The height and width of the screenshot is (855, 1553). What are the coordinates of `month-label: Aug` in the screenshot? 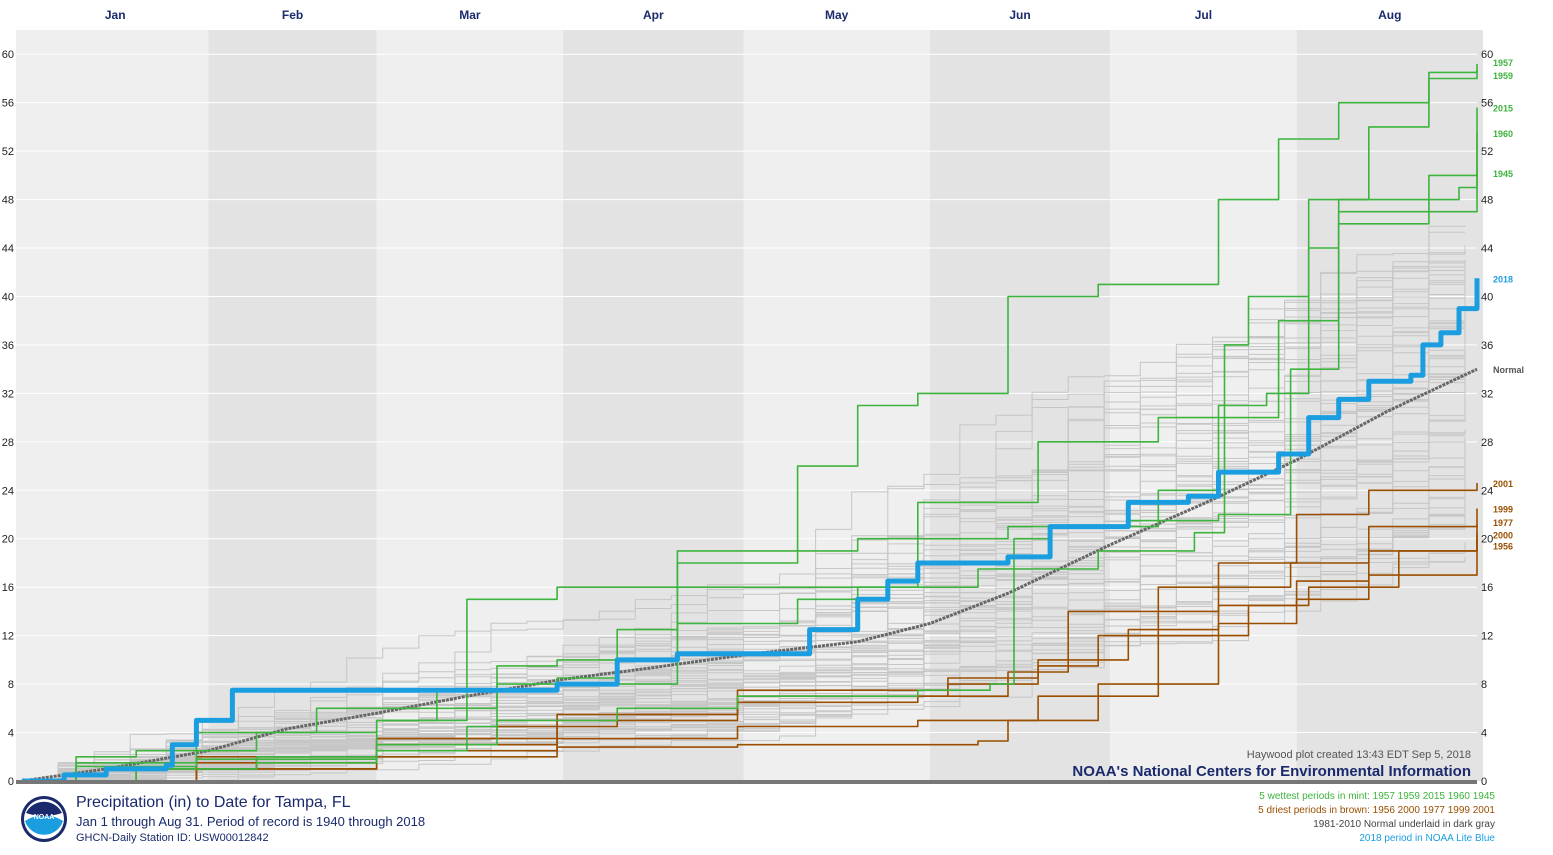 It's located at (1389, 15).